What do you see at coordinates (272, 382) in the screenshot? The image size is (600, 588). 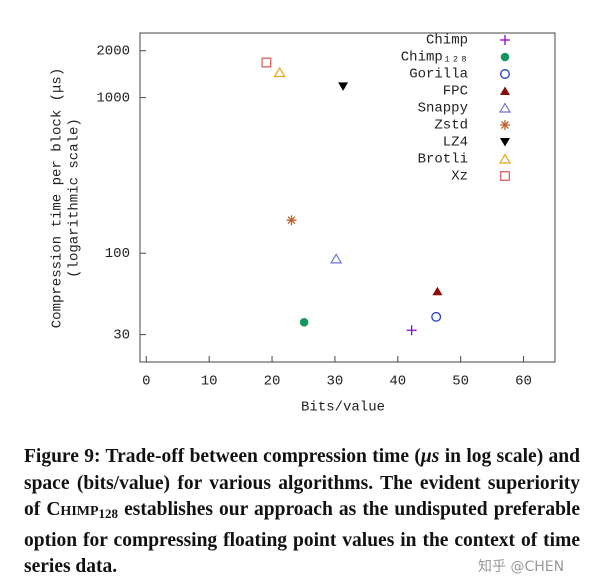 I see `x-tick-label: 20` at bounding box center [272, 382].